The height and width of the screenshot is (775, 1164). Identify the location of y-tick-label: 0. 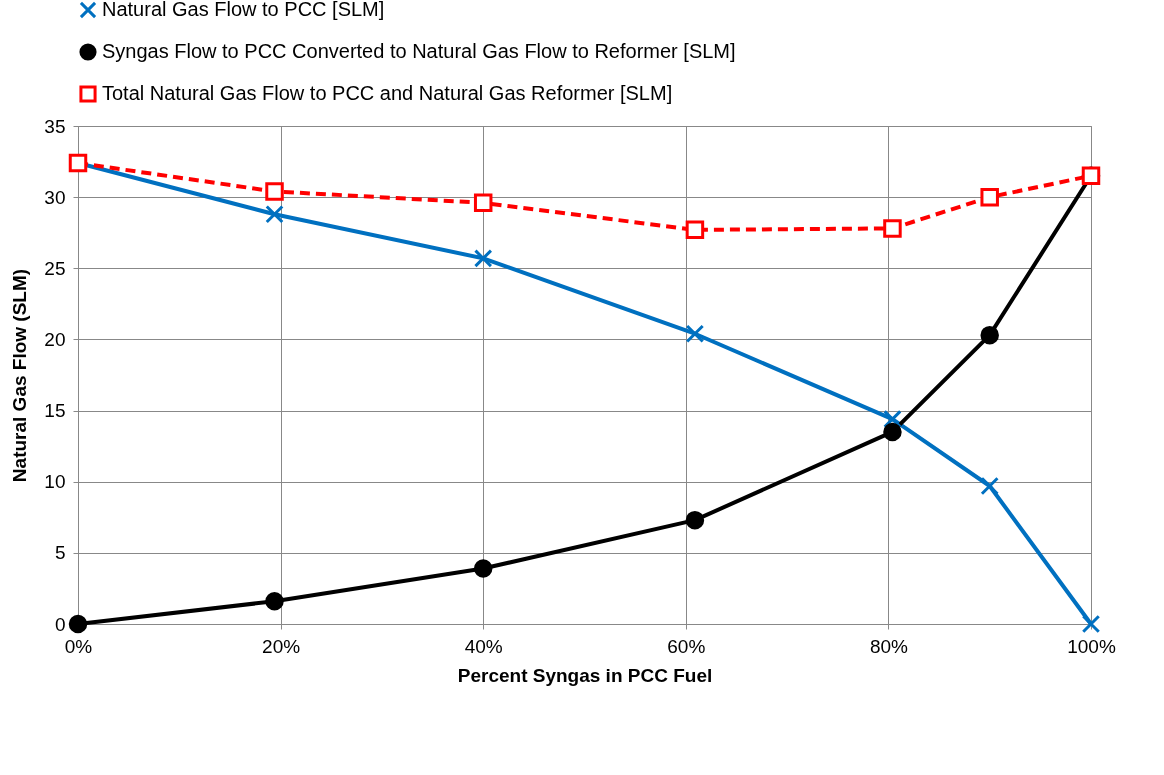
(60, 624).